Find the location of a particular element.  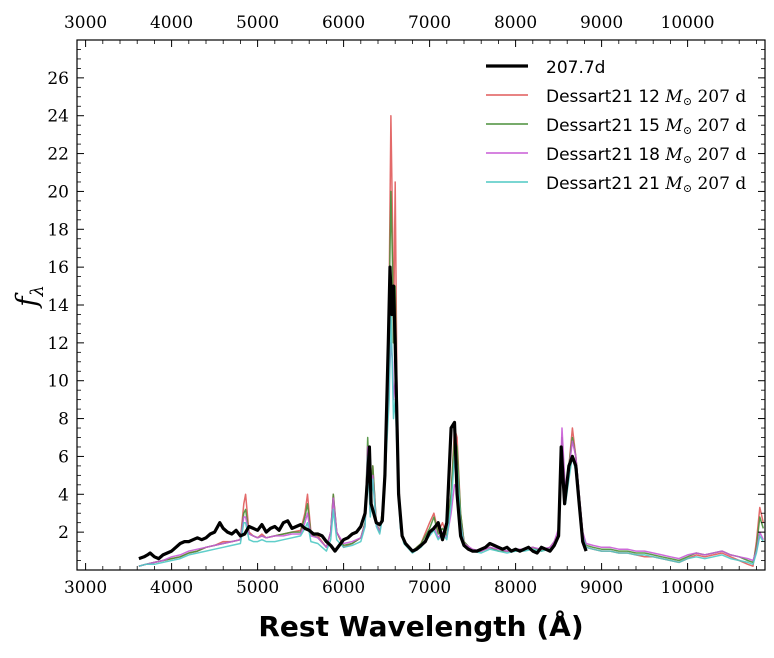

y-tick-label: 2 is located at coordinates (63, 533).